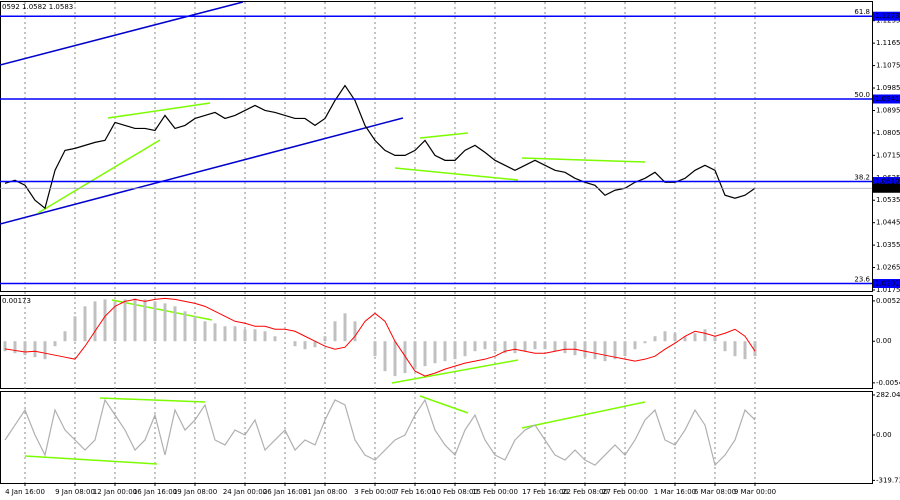 This screenshot has height=500, width=900. What do you see at coordinates (884, 435) in the screenshot?
I see `y-tick-label: 0.00` at bounding box center [884, 435].